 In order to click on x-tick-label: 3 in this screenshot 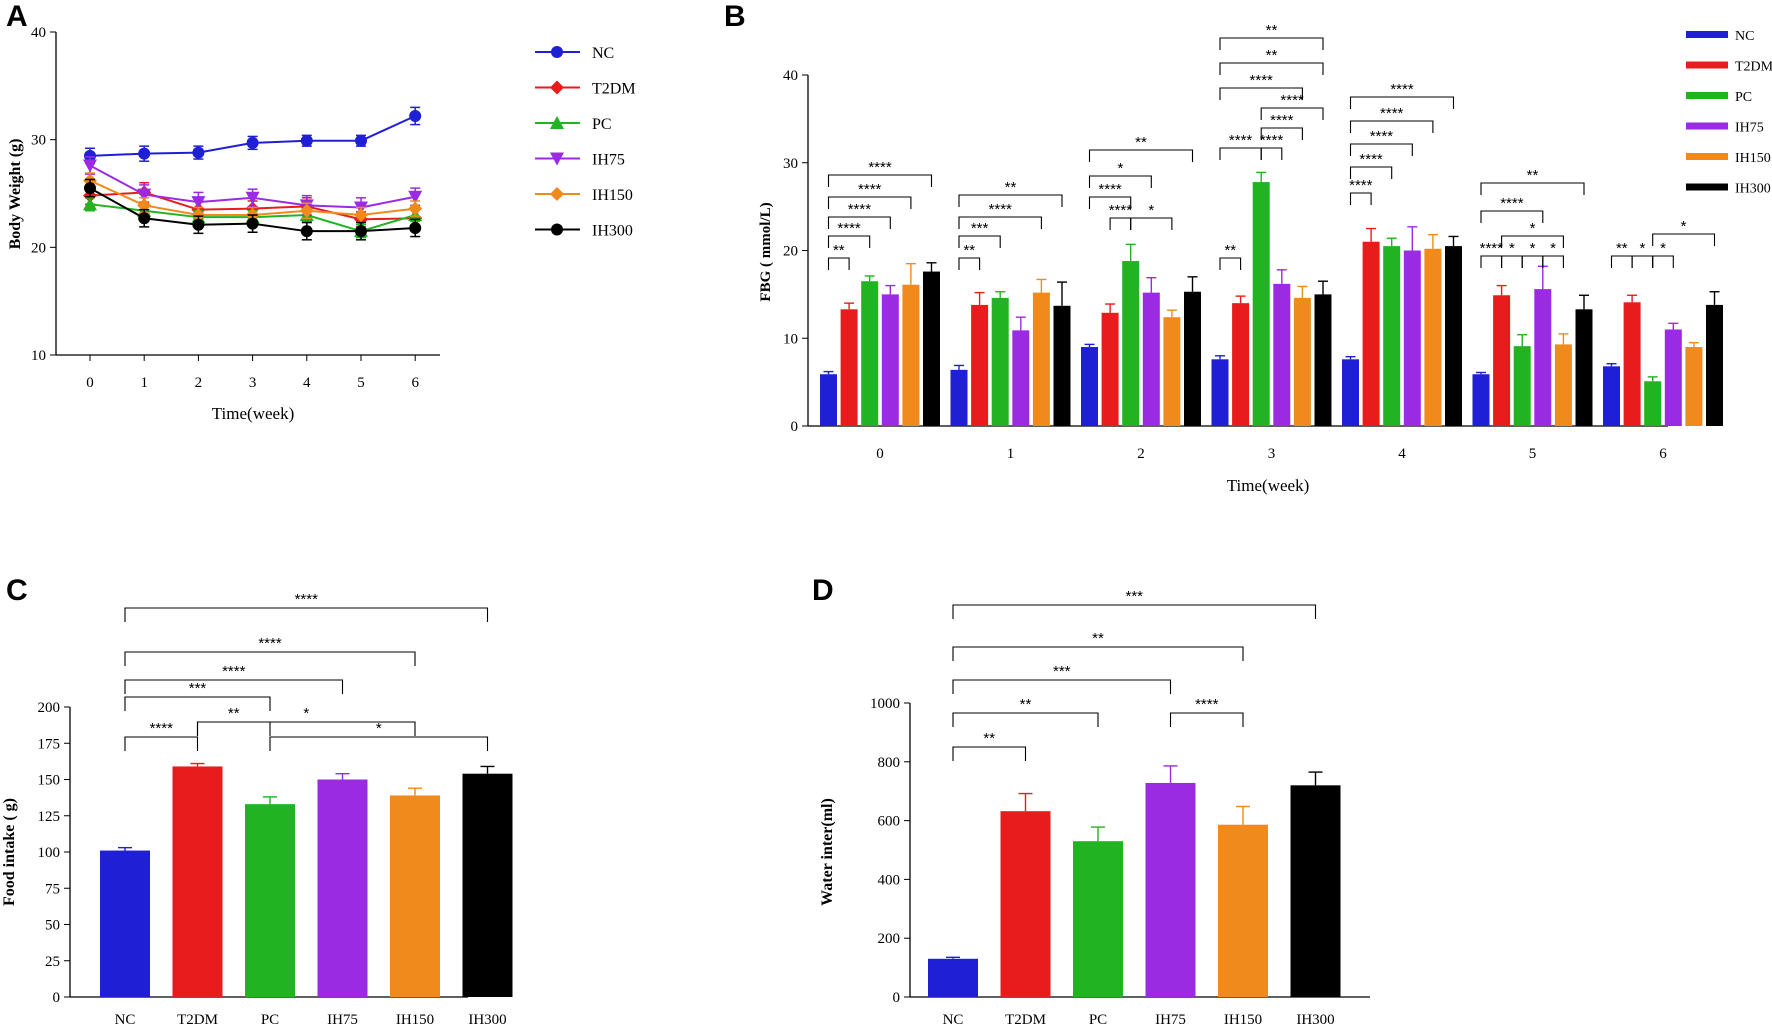, I will do `click(1272, 454)`.